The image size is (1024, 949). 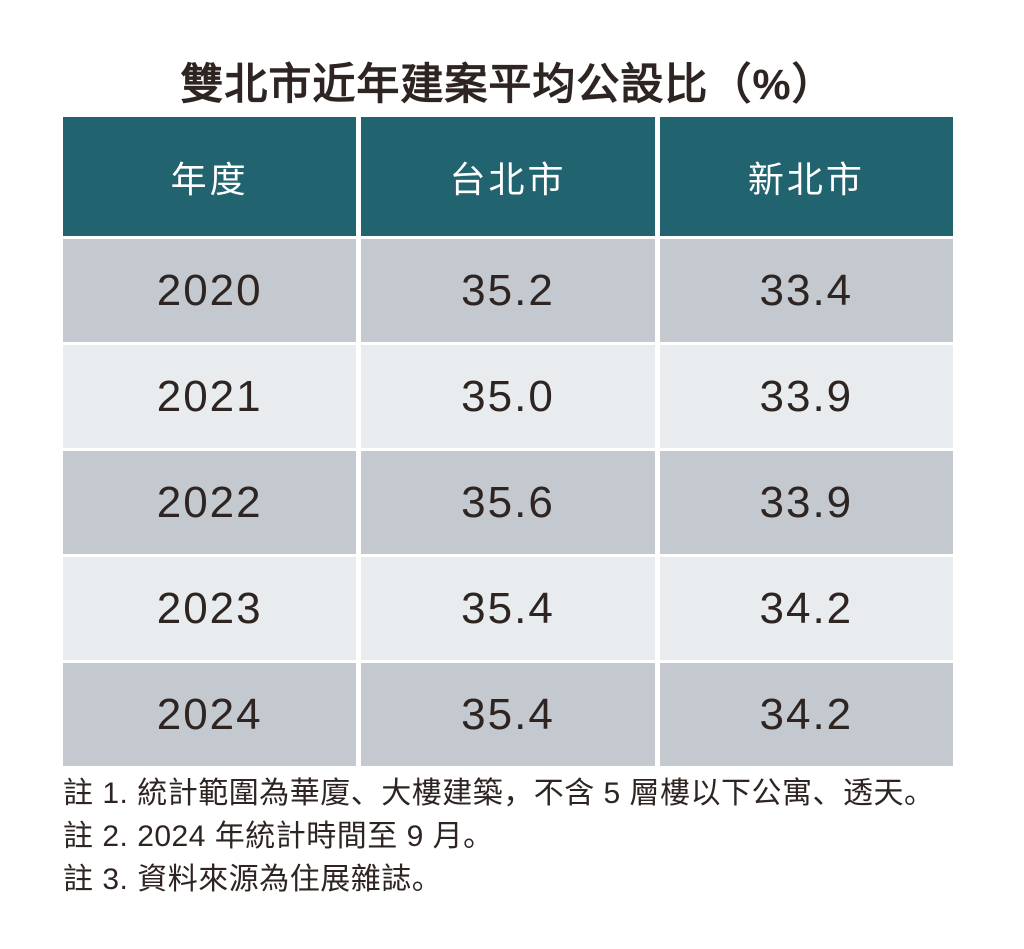 What do you see at coordinates (806, 290) in the screenshot?
I see `table-cell-new-taipei-2020: 33.4` at bounding box center [806, 290].